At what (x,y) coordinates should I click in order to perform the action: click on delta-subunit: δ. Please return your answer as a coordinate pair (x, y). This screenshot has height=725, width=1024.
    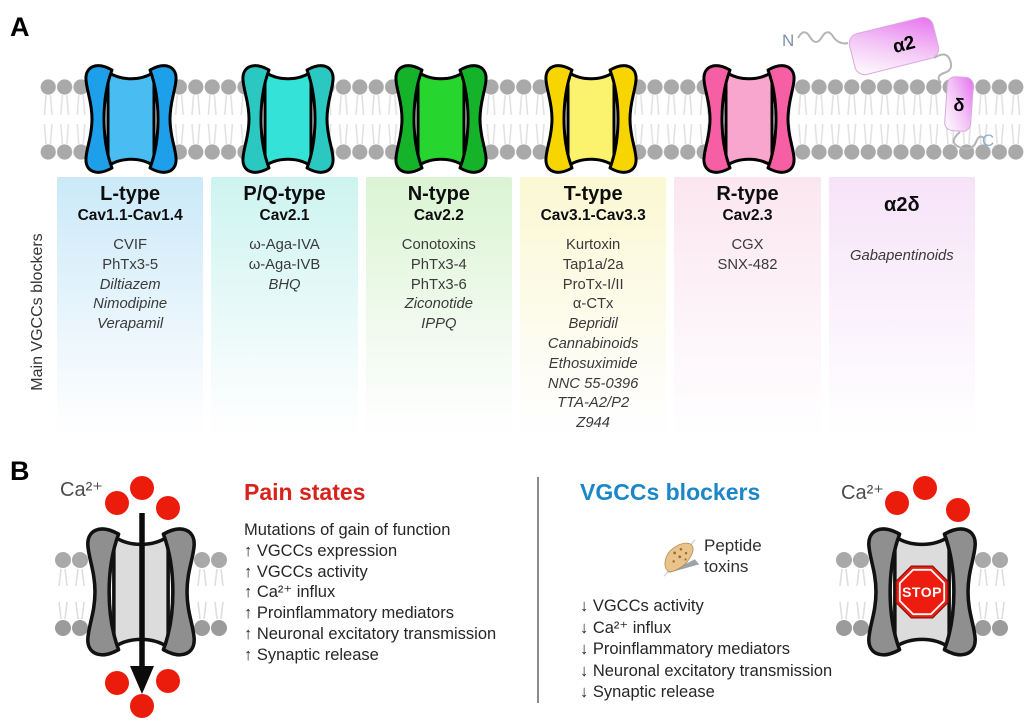
    Looking at the image, I should click on (959, 104).